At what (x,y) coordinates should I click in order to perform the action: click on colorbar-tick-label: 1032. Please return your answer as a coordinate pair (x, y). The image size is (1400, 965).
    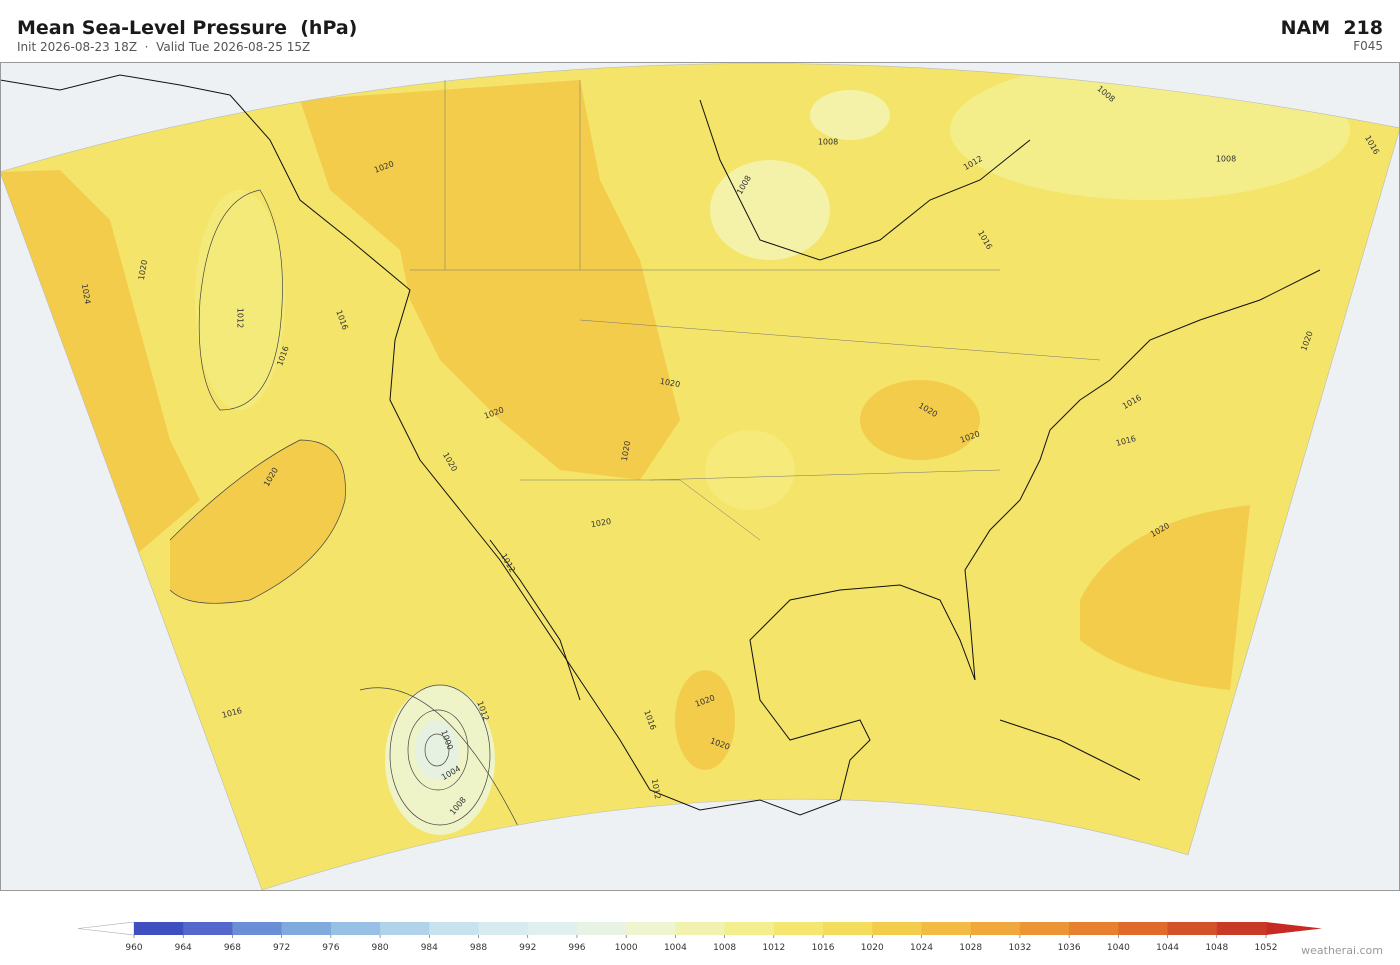
    Looking at the image, I should click on (1019, 948).